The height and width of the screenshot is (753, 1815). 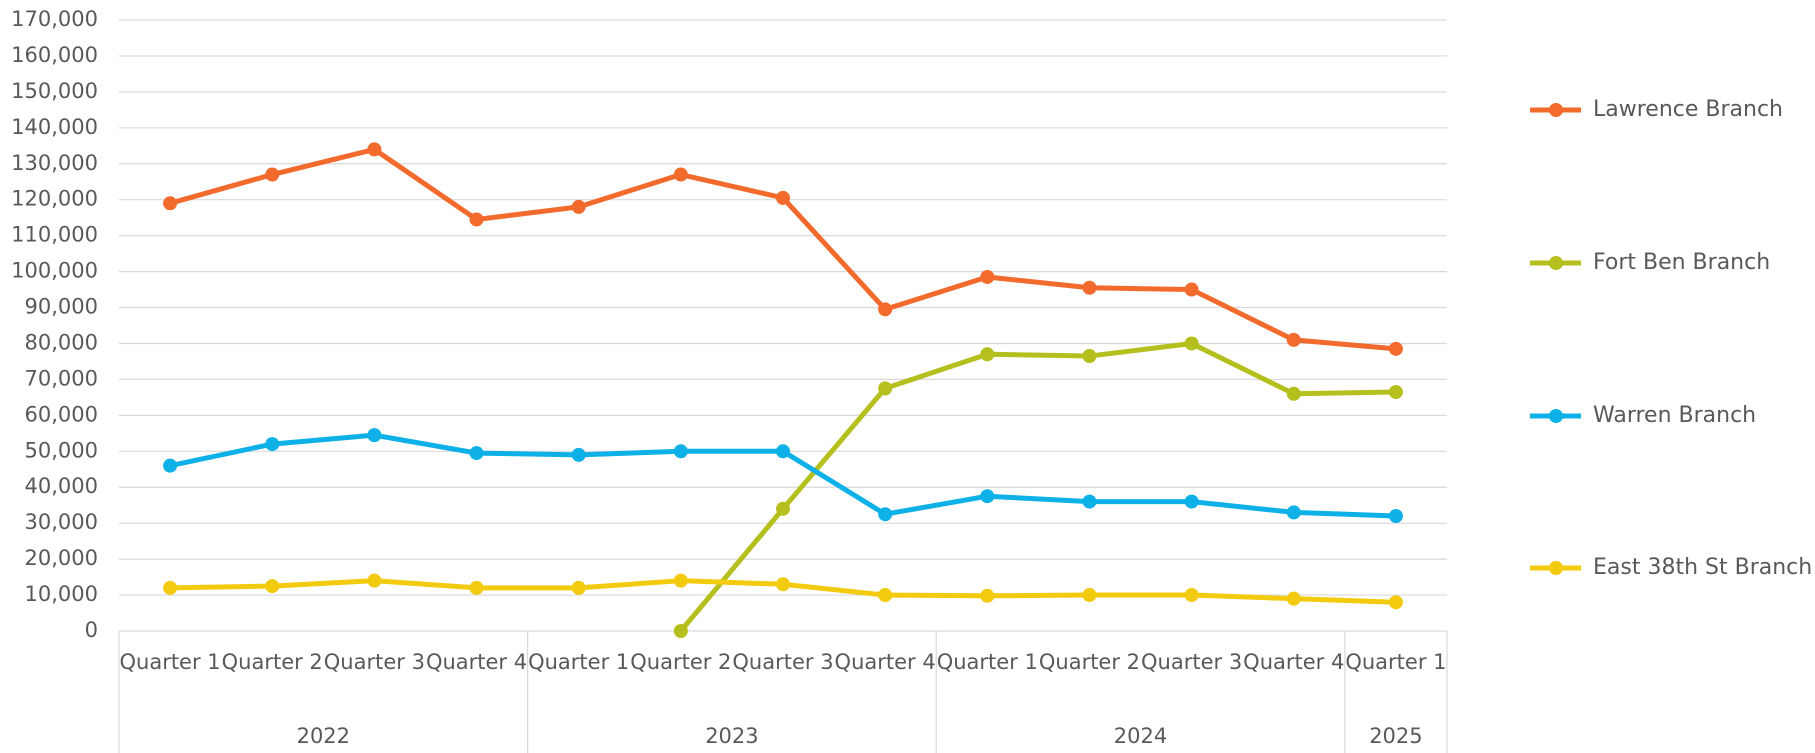 What do you see at coordinates (1396, 736) in the screenshot?
I see `x-group-label: 2025` at bounding box center [1396, 736].